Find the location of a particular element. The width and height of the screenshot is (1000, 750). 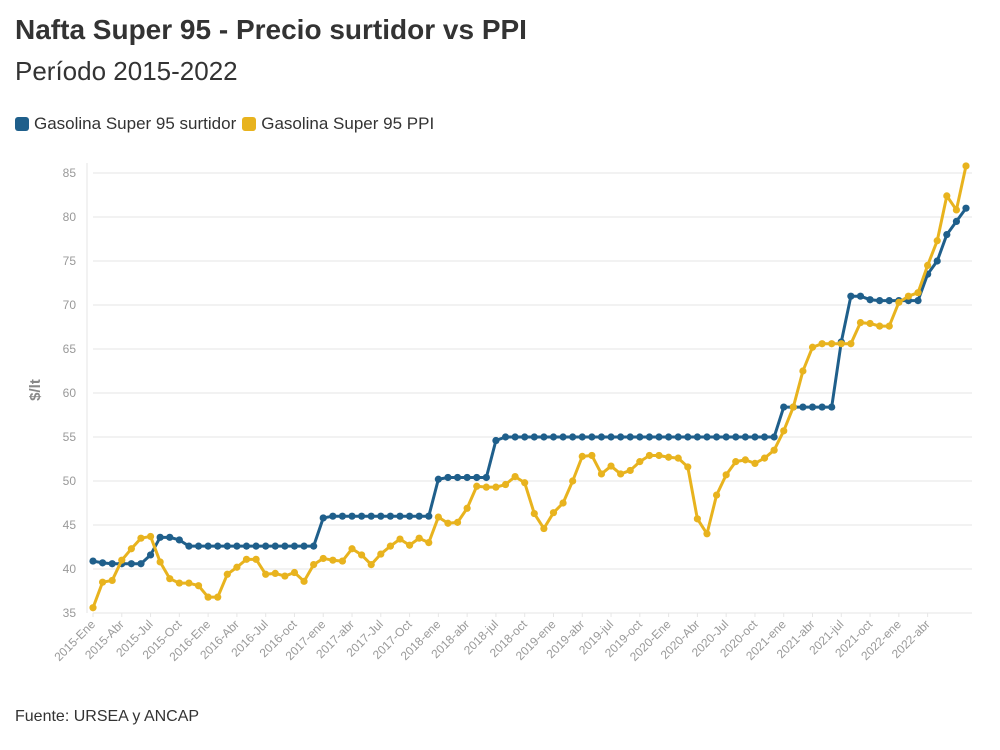

y-tick-label: 40 is located at coordinates (70, 569).